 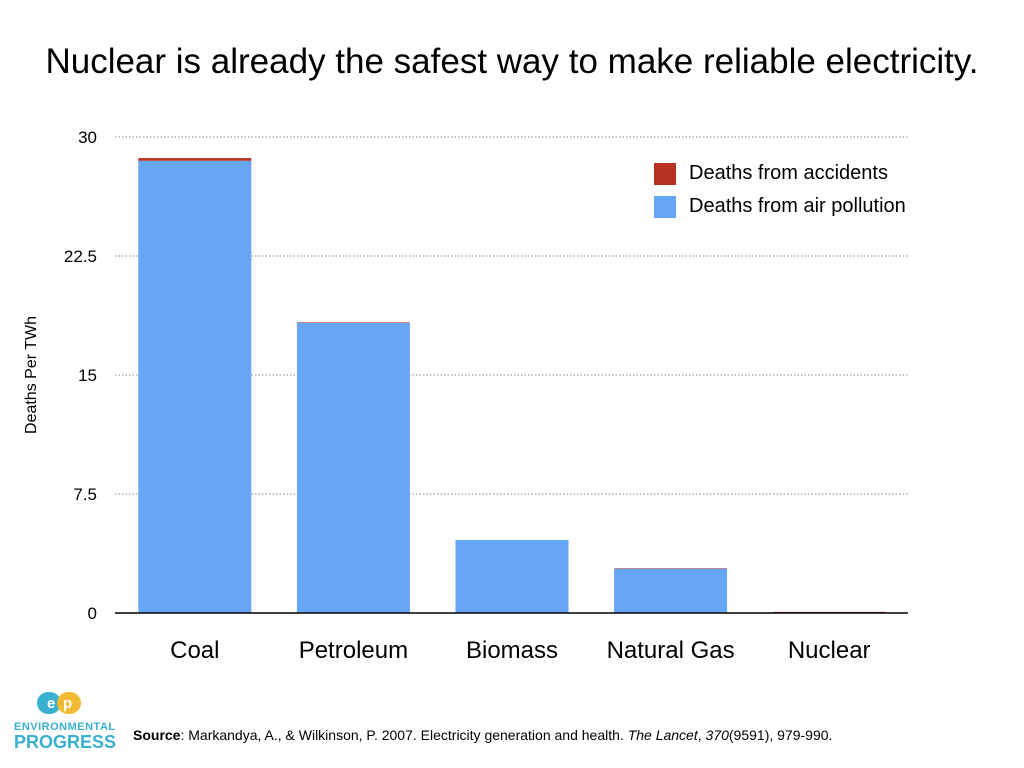 I want to click on legend-item-accidents: Deaths from accidents, so click(x=771, y=173).